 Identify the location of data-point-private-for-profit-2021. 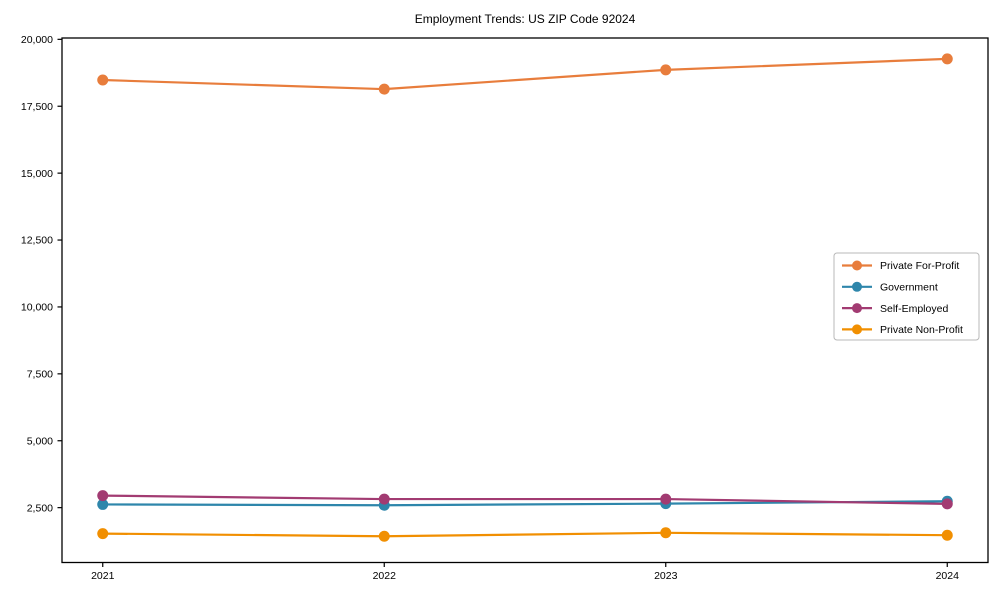
(103, 80).